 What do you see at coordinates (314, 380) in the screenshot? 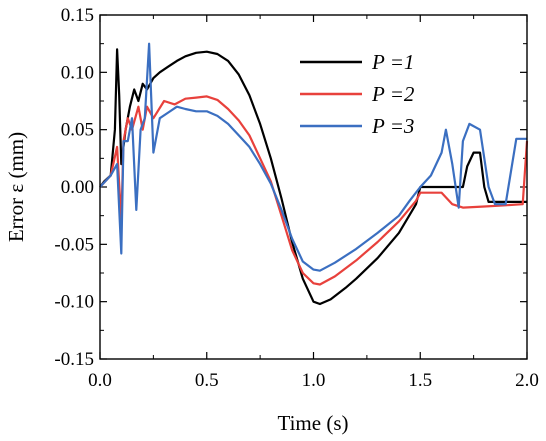
I see `x-tick-label: 1.0` at bounding box center [314, 380].